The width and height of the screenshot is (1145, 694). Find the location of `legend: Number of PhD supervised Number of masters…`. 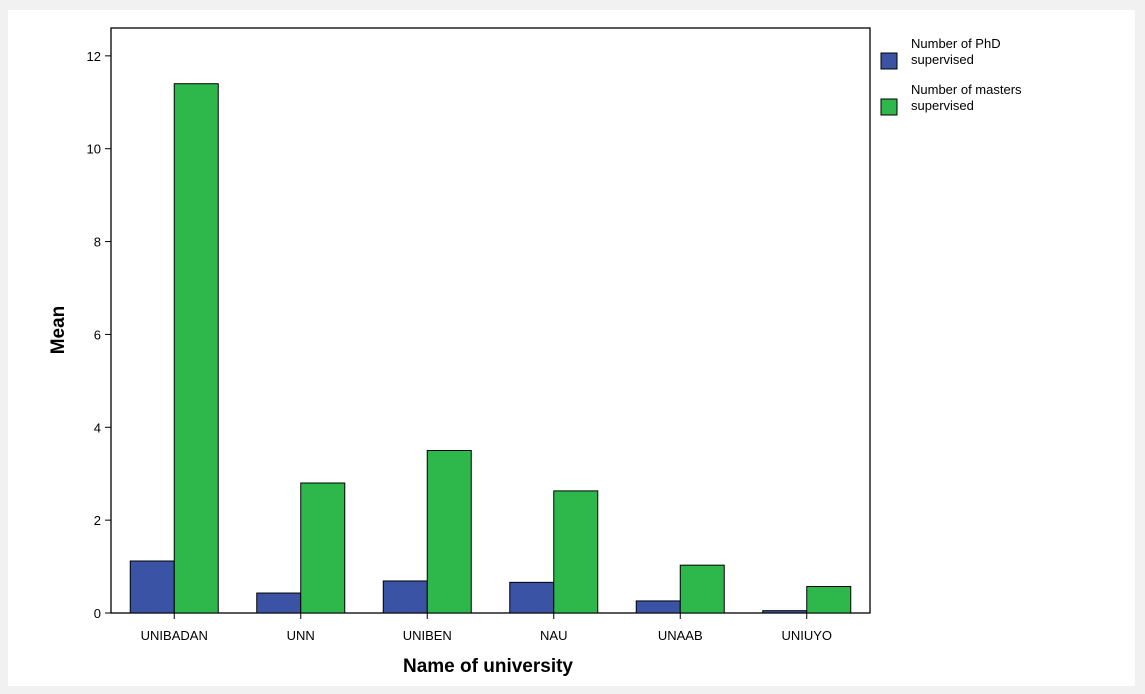

legend: Number of PhD supervised Number of masters… is located at coordinates (951, 76).